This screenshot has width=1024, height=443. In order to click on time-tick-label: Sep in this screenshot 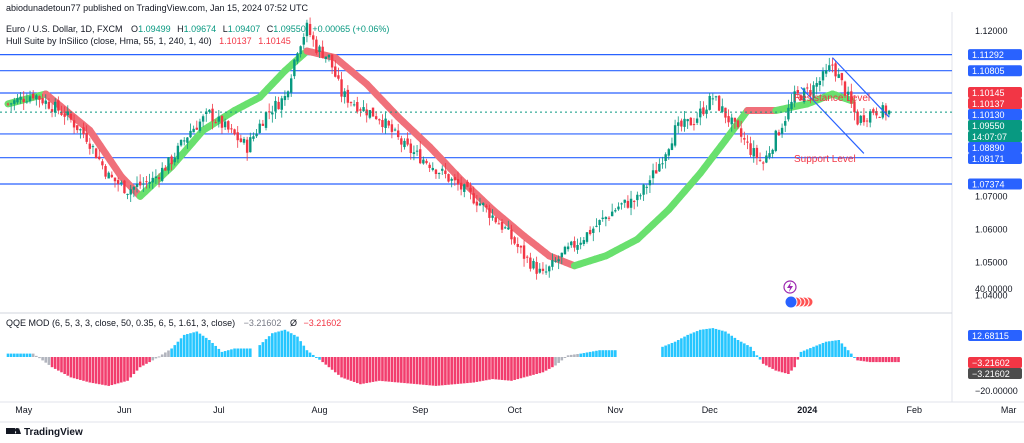, I will do `click(420, 410)`.